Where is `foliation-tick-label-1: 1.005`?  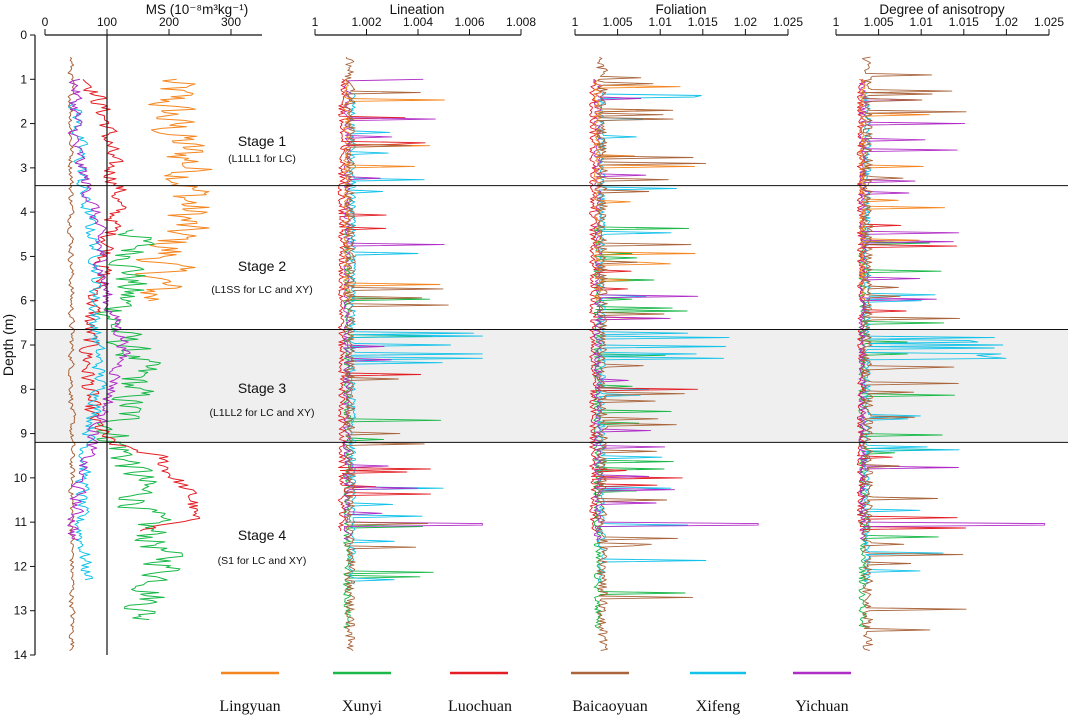 foliation-tick-label-1: 1.005 is located at coordinates (618, 22).